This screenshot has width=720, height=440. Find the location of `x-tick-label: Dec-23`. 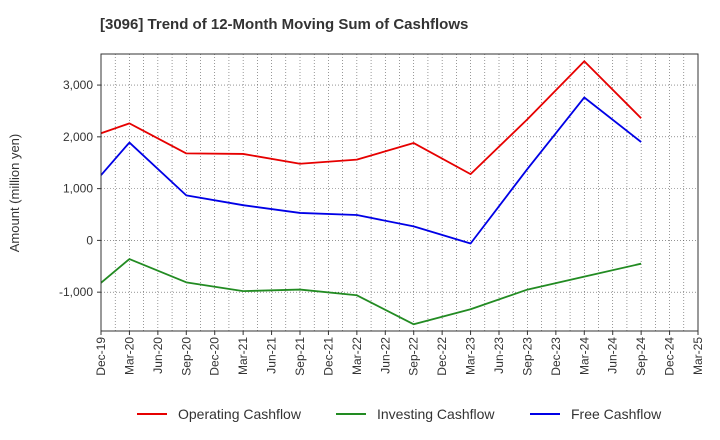

x-tick-label: Dec-23 is located at coordinates (556, 356).